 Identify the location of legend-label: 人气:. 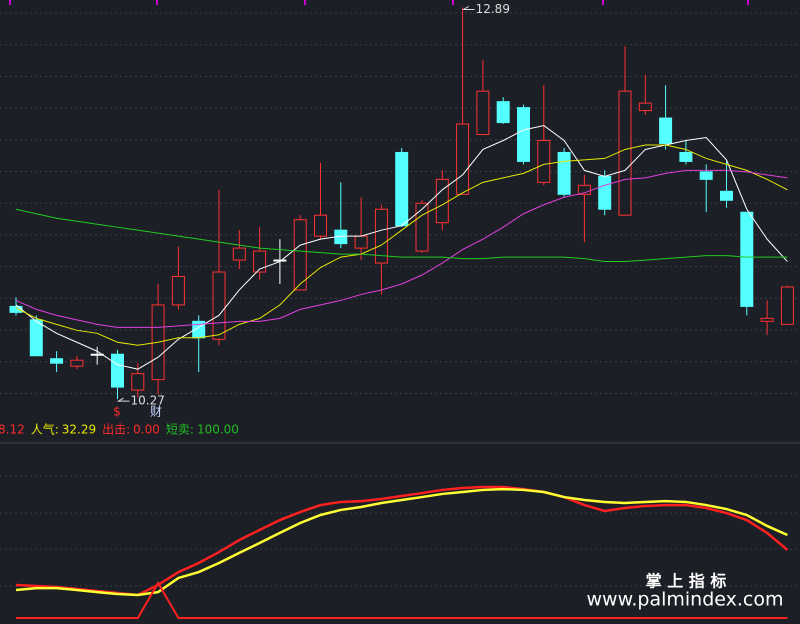
(45, 429).